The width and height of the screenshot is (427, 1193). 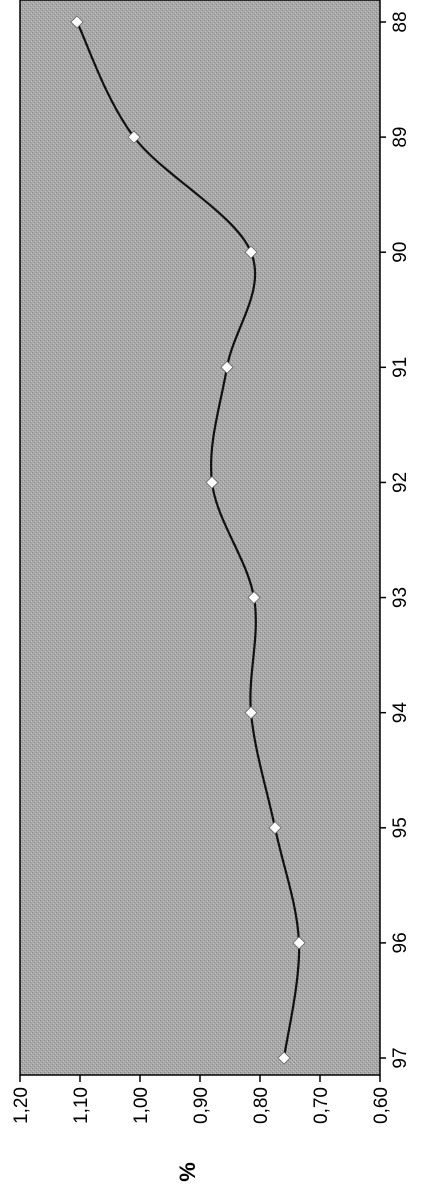 What do you see at coordinates (400, 597) in the screenshot?
I see `x-tick-label: 93` at bounding box center [400, 597].